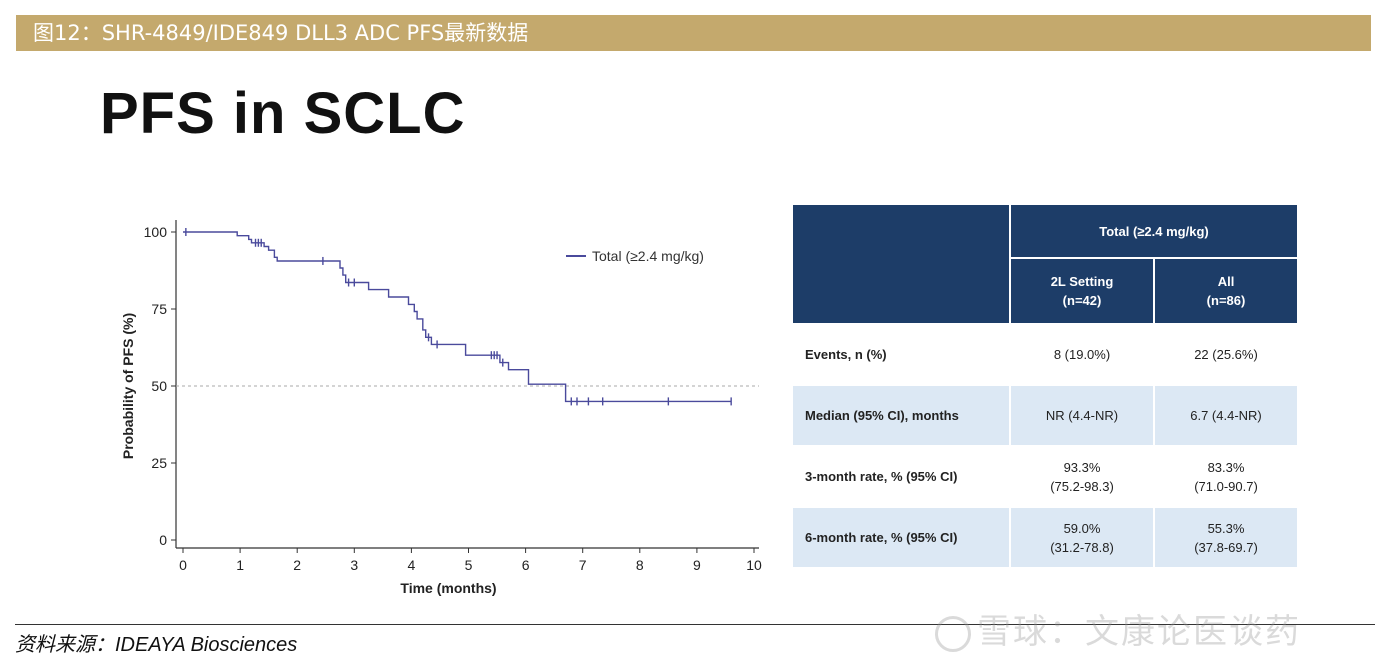  What do you see at coordinates (1082, 528) in the screenshot?
I see `cell-value: 59.0%` at bounding box center [1082, 528].